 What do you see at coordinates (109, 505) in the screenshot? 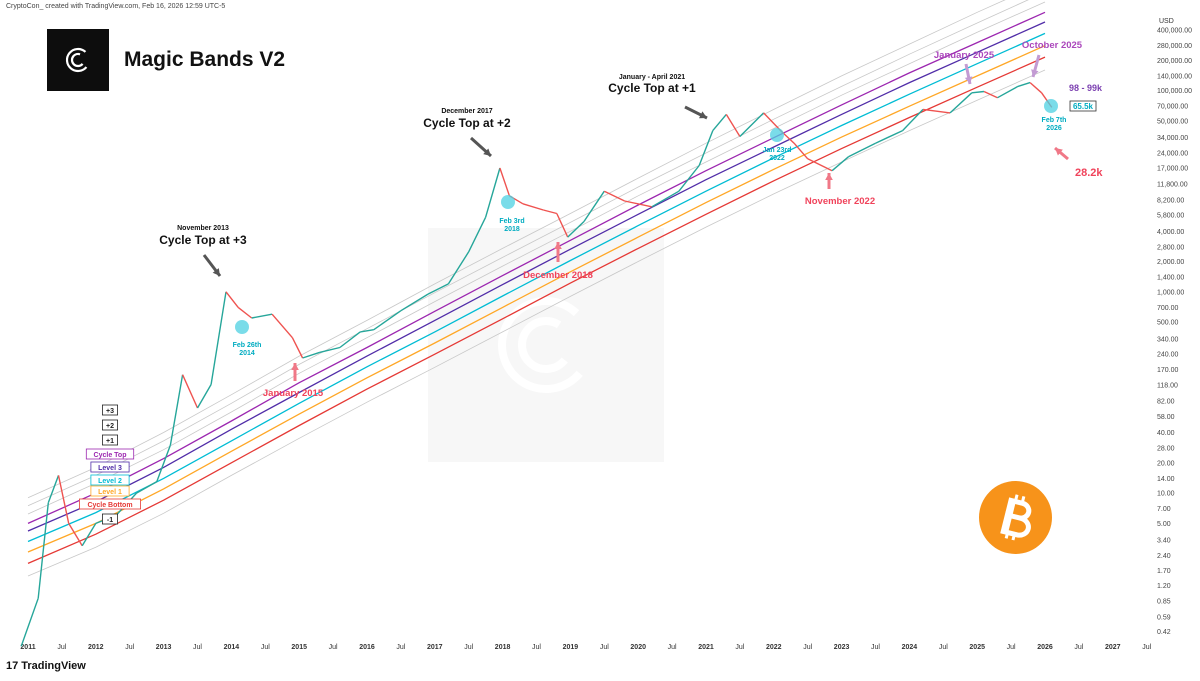
I see `band-legend-label: Cycle Bottom` at bounding box center [109, 505].